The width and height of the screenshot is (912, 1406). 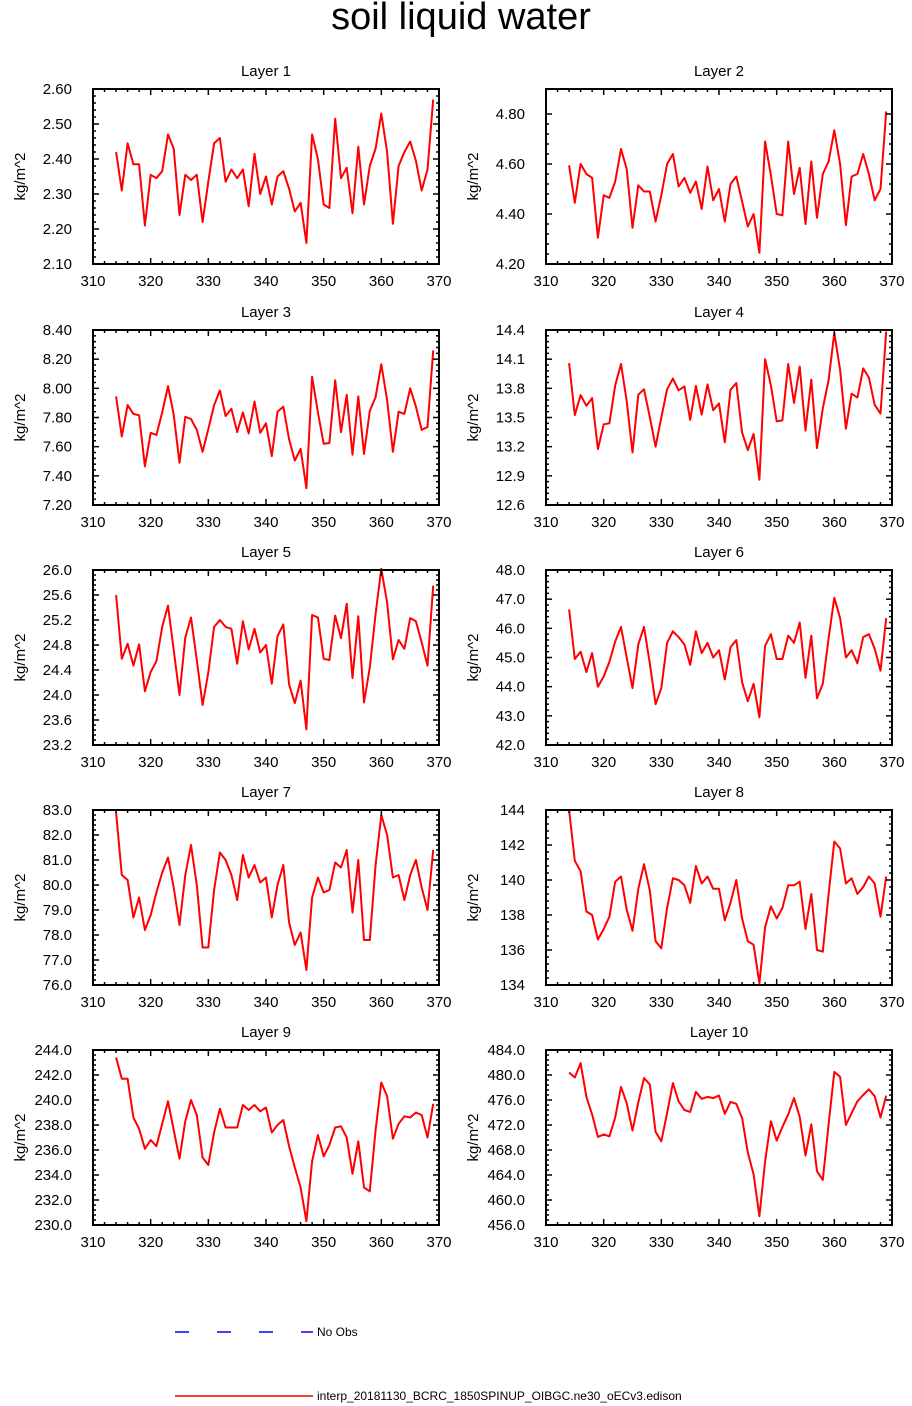 I want to click on y-tick-label: 48.0, so click(x=510, y=570).